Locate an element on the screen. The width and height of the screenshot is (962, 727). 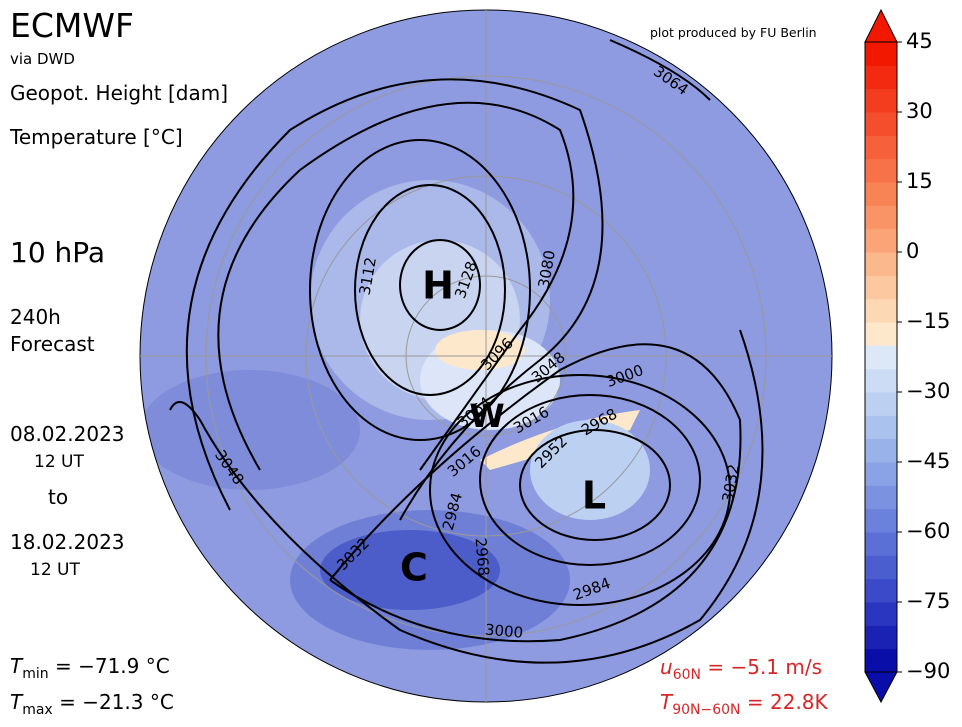
contour-label: 3000 is located at coordinates (504, 631).